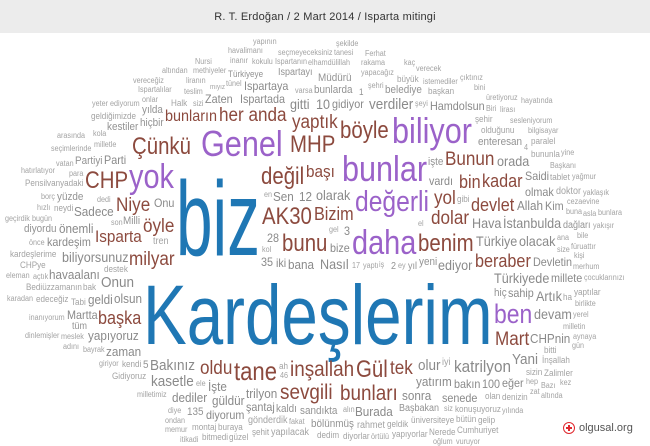 The width and height of the screenshot is (650, 446). What do you see at coordinates (552, 313) in the screenshot?
I see `word: devam` at bounding box center [552, 313].